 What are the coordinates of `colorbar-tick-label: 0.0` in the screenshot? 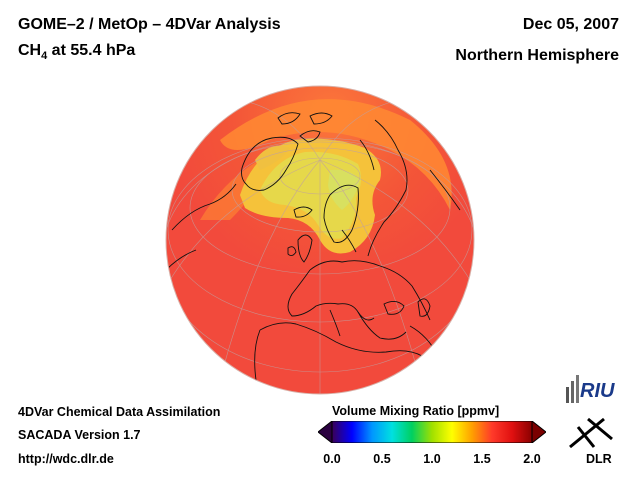 It's located at (332, 459).